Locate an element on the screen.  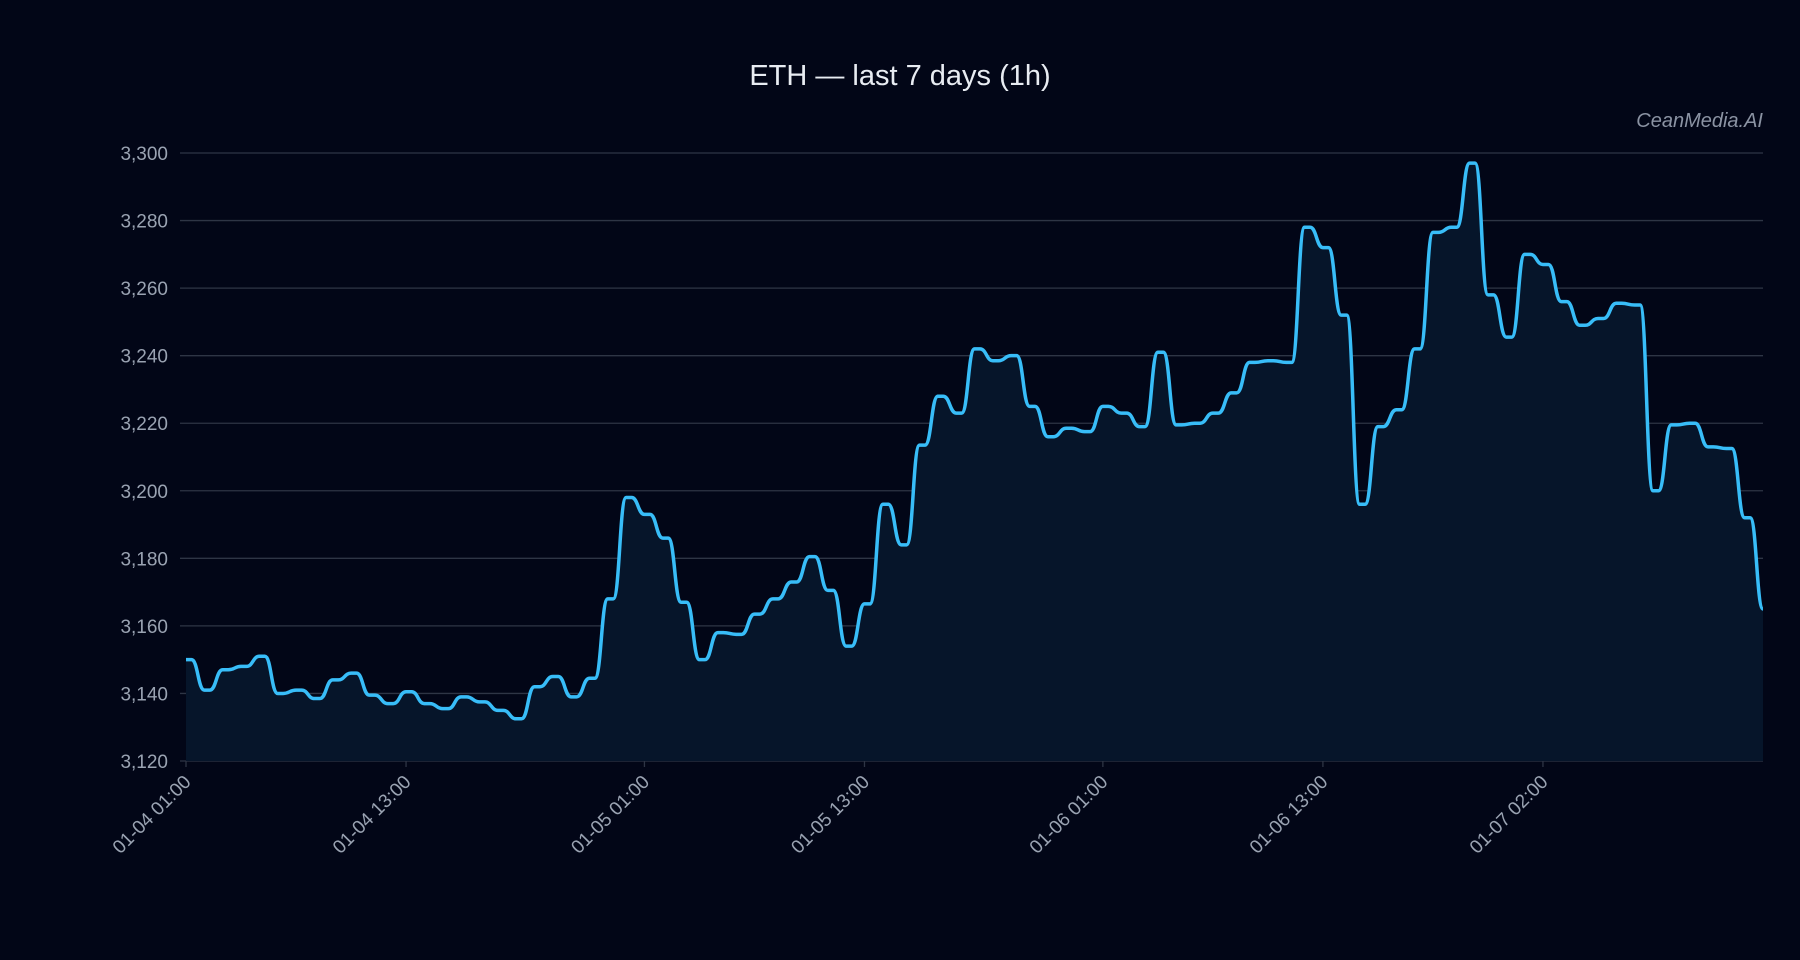
y-tick-label: 3,240 is located at coordinates (144, 357).